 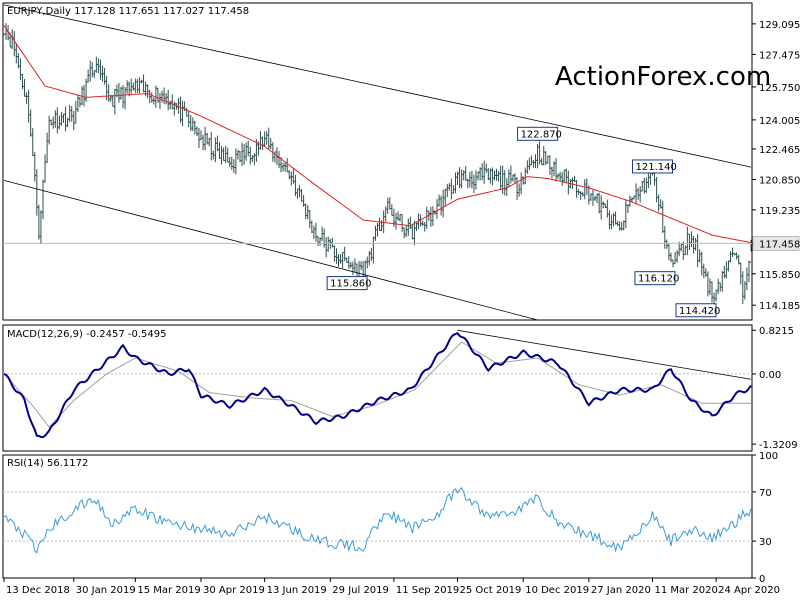 I want to click on x-tick-label: 24 Apr 2020, so click(x=749, y=590).